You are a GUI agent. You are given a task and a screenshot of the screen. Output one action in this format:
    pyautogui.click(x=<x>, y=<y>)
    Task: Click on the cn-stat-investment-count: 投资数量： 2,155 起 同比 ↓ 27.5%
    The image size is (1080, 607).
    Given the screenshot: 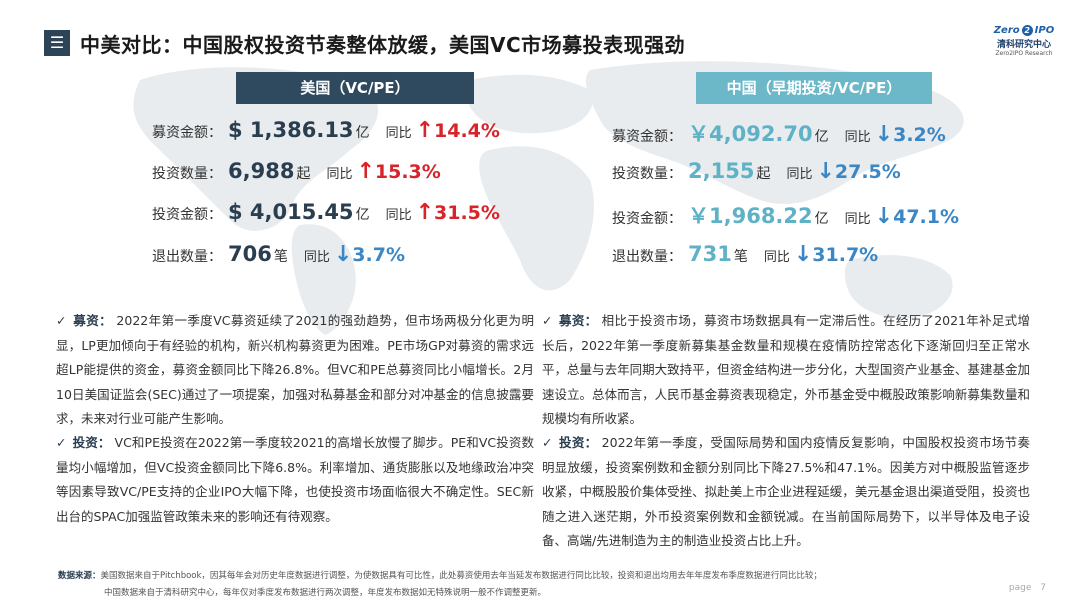 What is the action you would take?
    pyautogui.click(x=756, y=174)
    